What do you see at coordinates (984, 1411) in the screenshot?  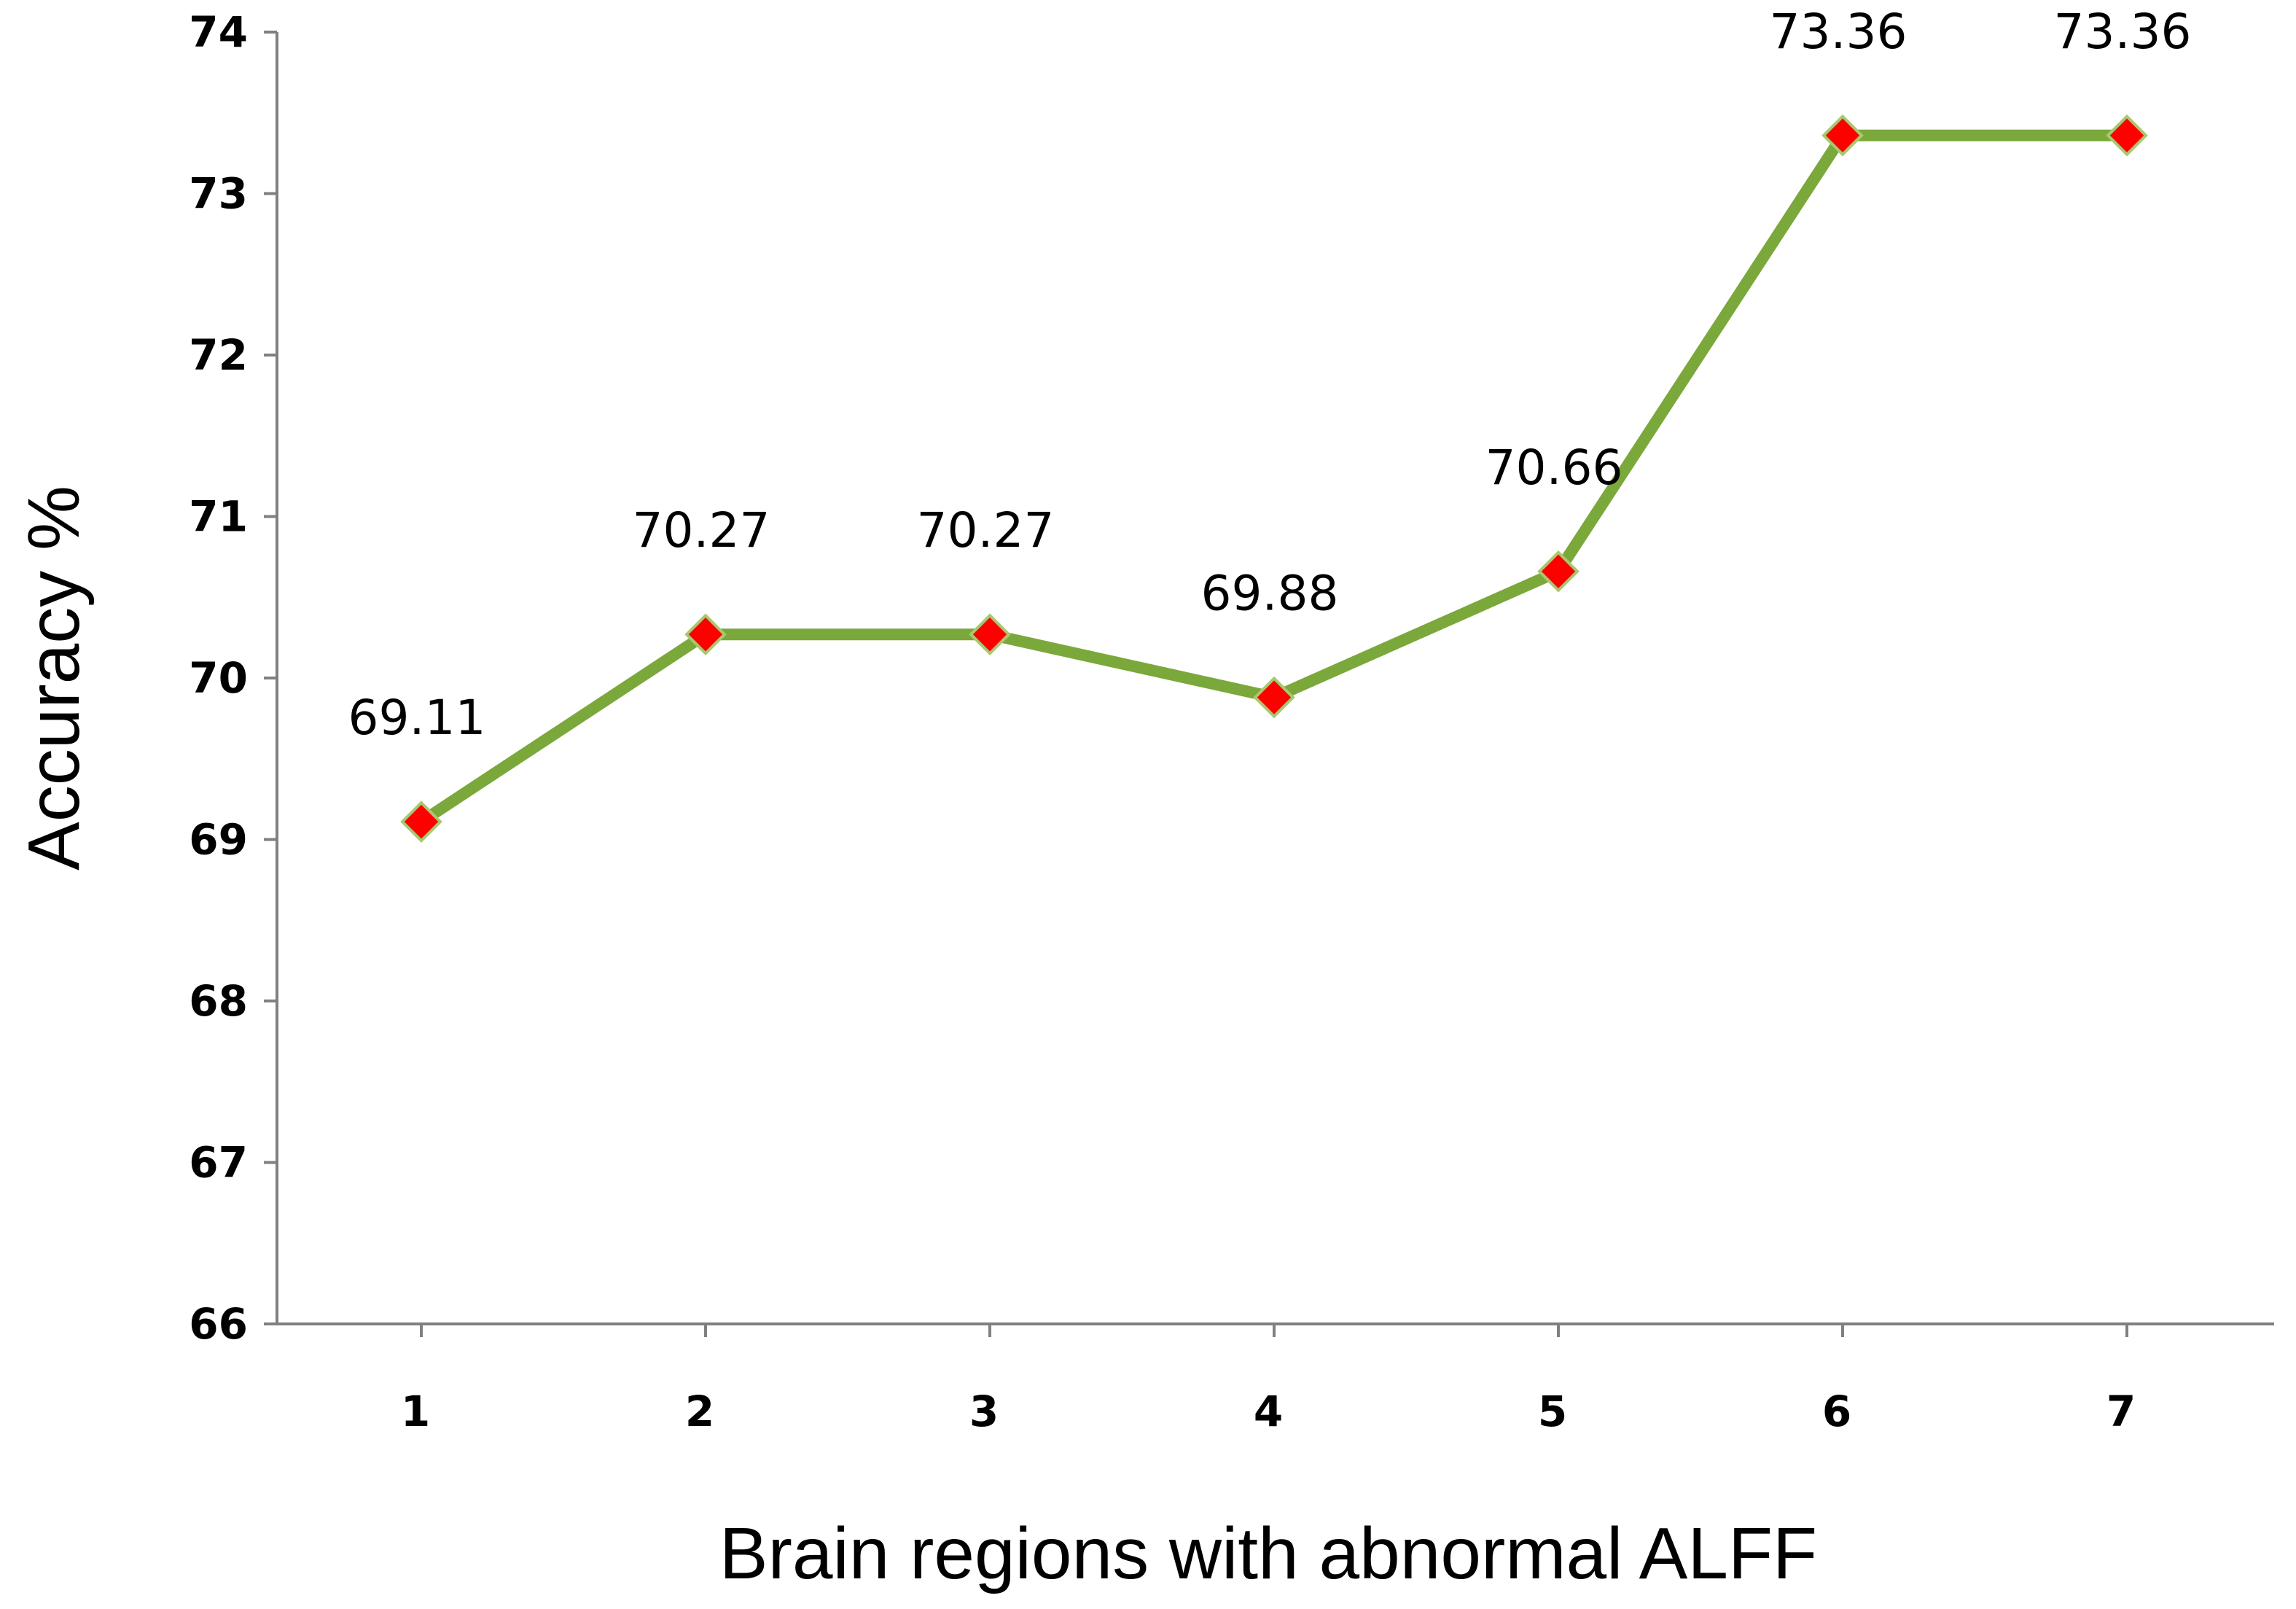 I see `x-tick-label: 3` at bounding box center [984, 1411].